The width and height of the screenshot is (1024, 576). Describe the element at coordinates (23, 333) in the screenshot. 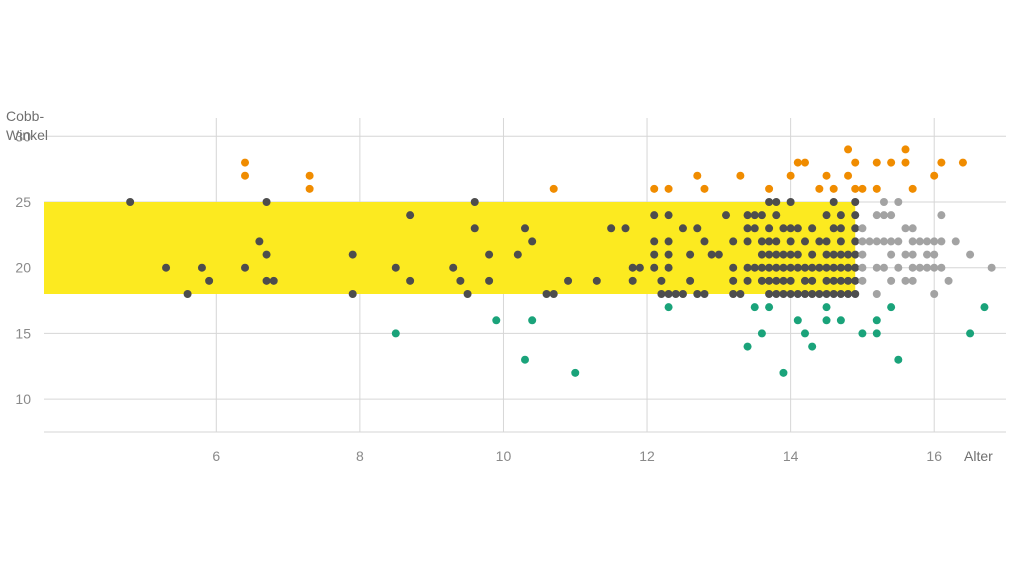

I see `y-tick-label: 15` at that location.